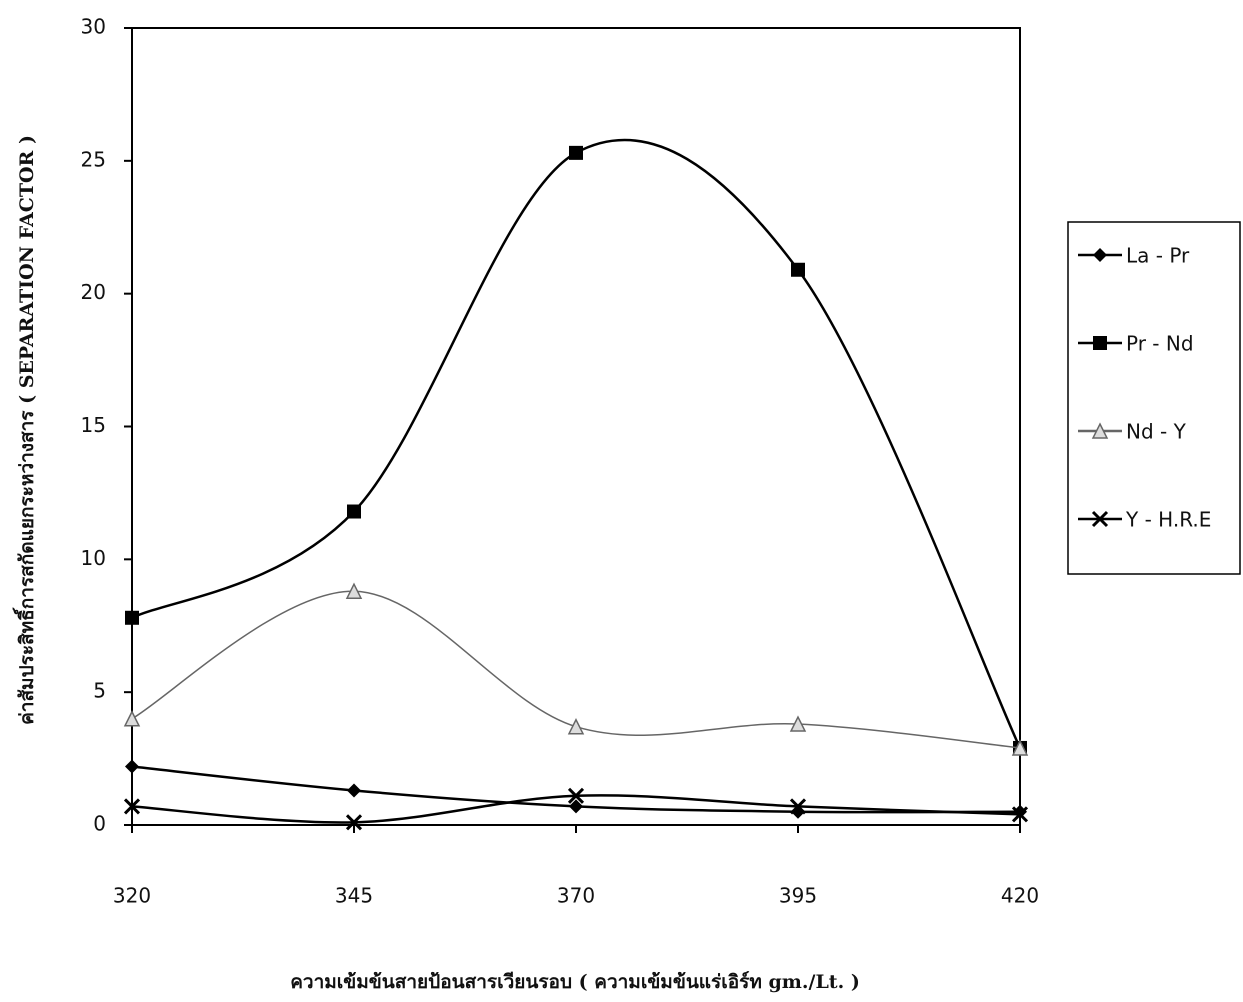  I want to click on x-tick-label: 395, so click(798, 896).